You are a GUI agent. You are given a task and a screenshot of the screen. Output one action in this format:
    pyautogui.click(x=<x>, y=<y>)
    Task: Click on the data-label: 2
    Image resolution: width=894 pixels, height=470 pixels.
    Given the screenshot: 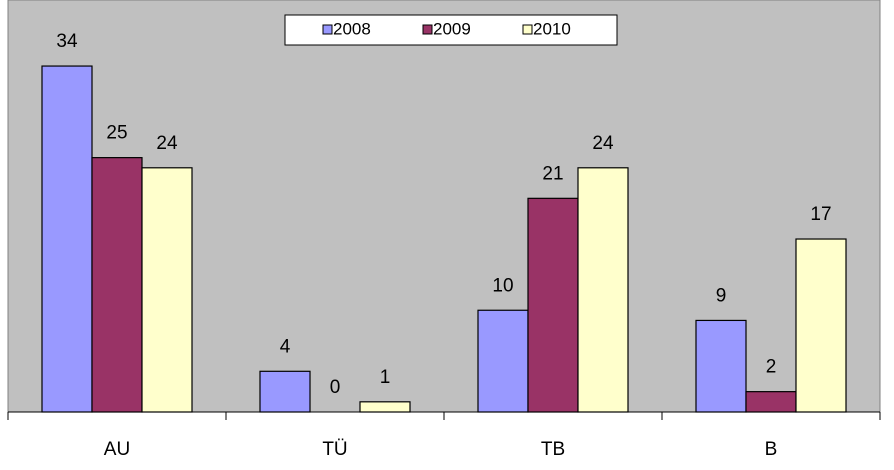 What is the action you would take?
    pyautogui.click(x=771, y=367)
    